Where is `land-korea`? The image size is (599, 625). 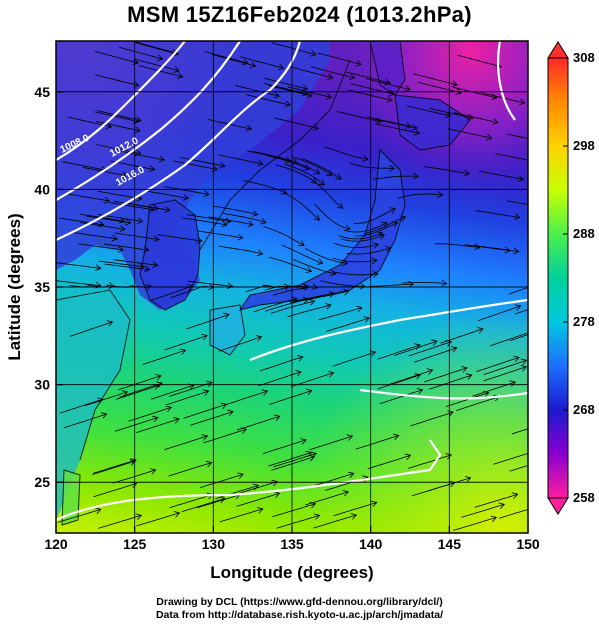 land-korea is located at coordinates (170, 255).